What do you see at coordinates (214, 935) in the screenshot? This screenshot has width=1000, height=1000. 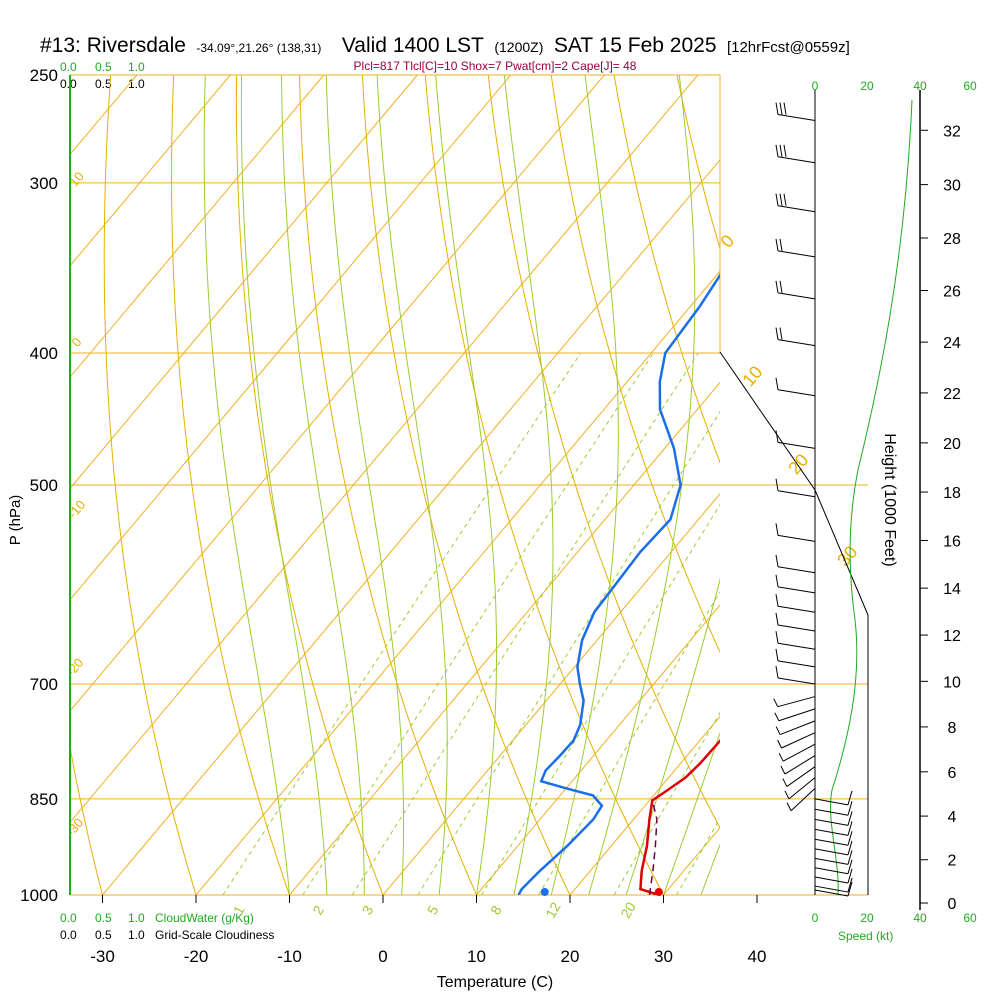 I see `cloudiness-label: Grid-Scale Cloudiness` at bounding box center [214, 935].